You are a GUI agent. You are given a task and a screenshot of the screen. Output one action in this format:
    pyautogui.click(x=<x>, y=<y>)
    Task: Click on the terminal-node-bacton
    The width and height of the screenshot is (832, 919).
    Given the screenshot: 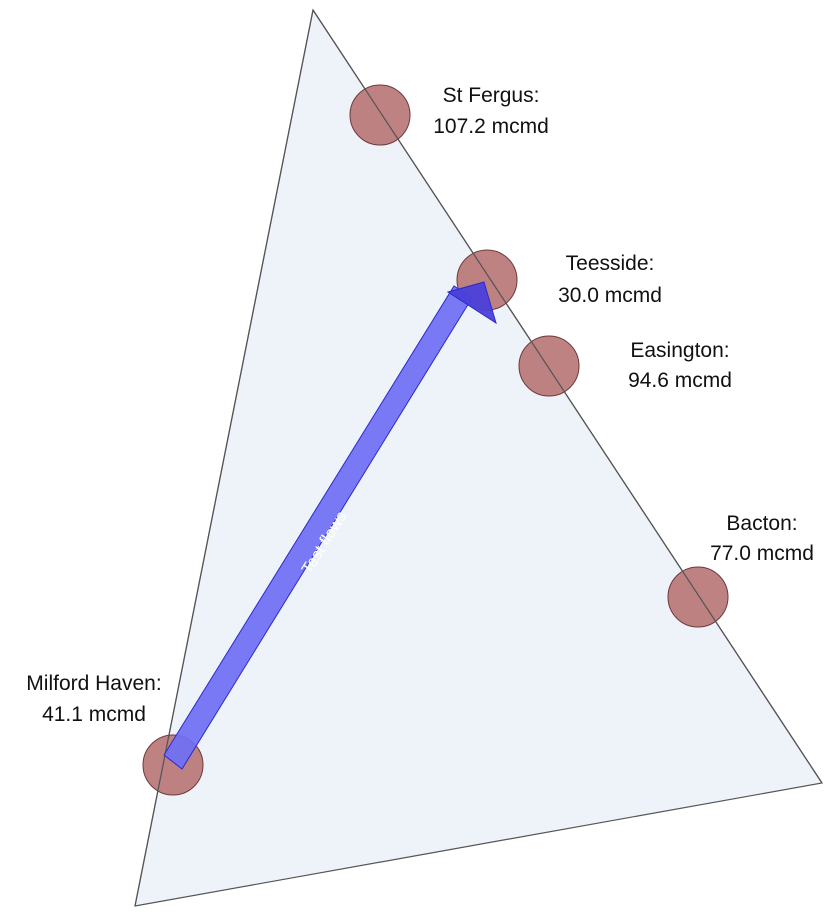 What is the action you would take?
    pyautogui.click(x=698, y=597)
    